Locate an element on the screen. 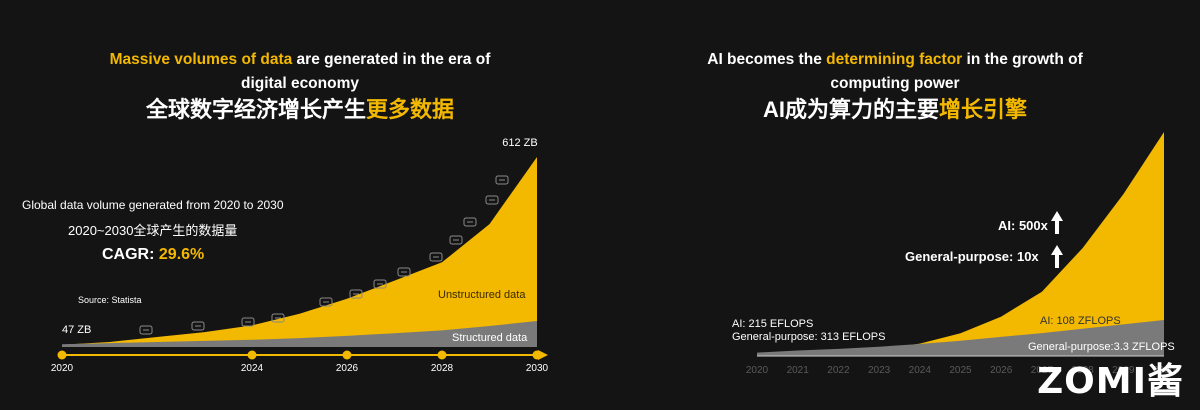 This screenshot has width=1200, height=410. vr-icon is located at coordinates (404, 272).